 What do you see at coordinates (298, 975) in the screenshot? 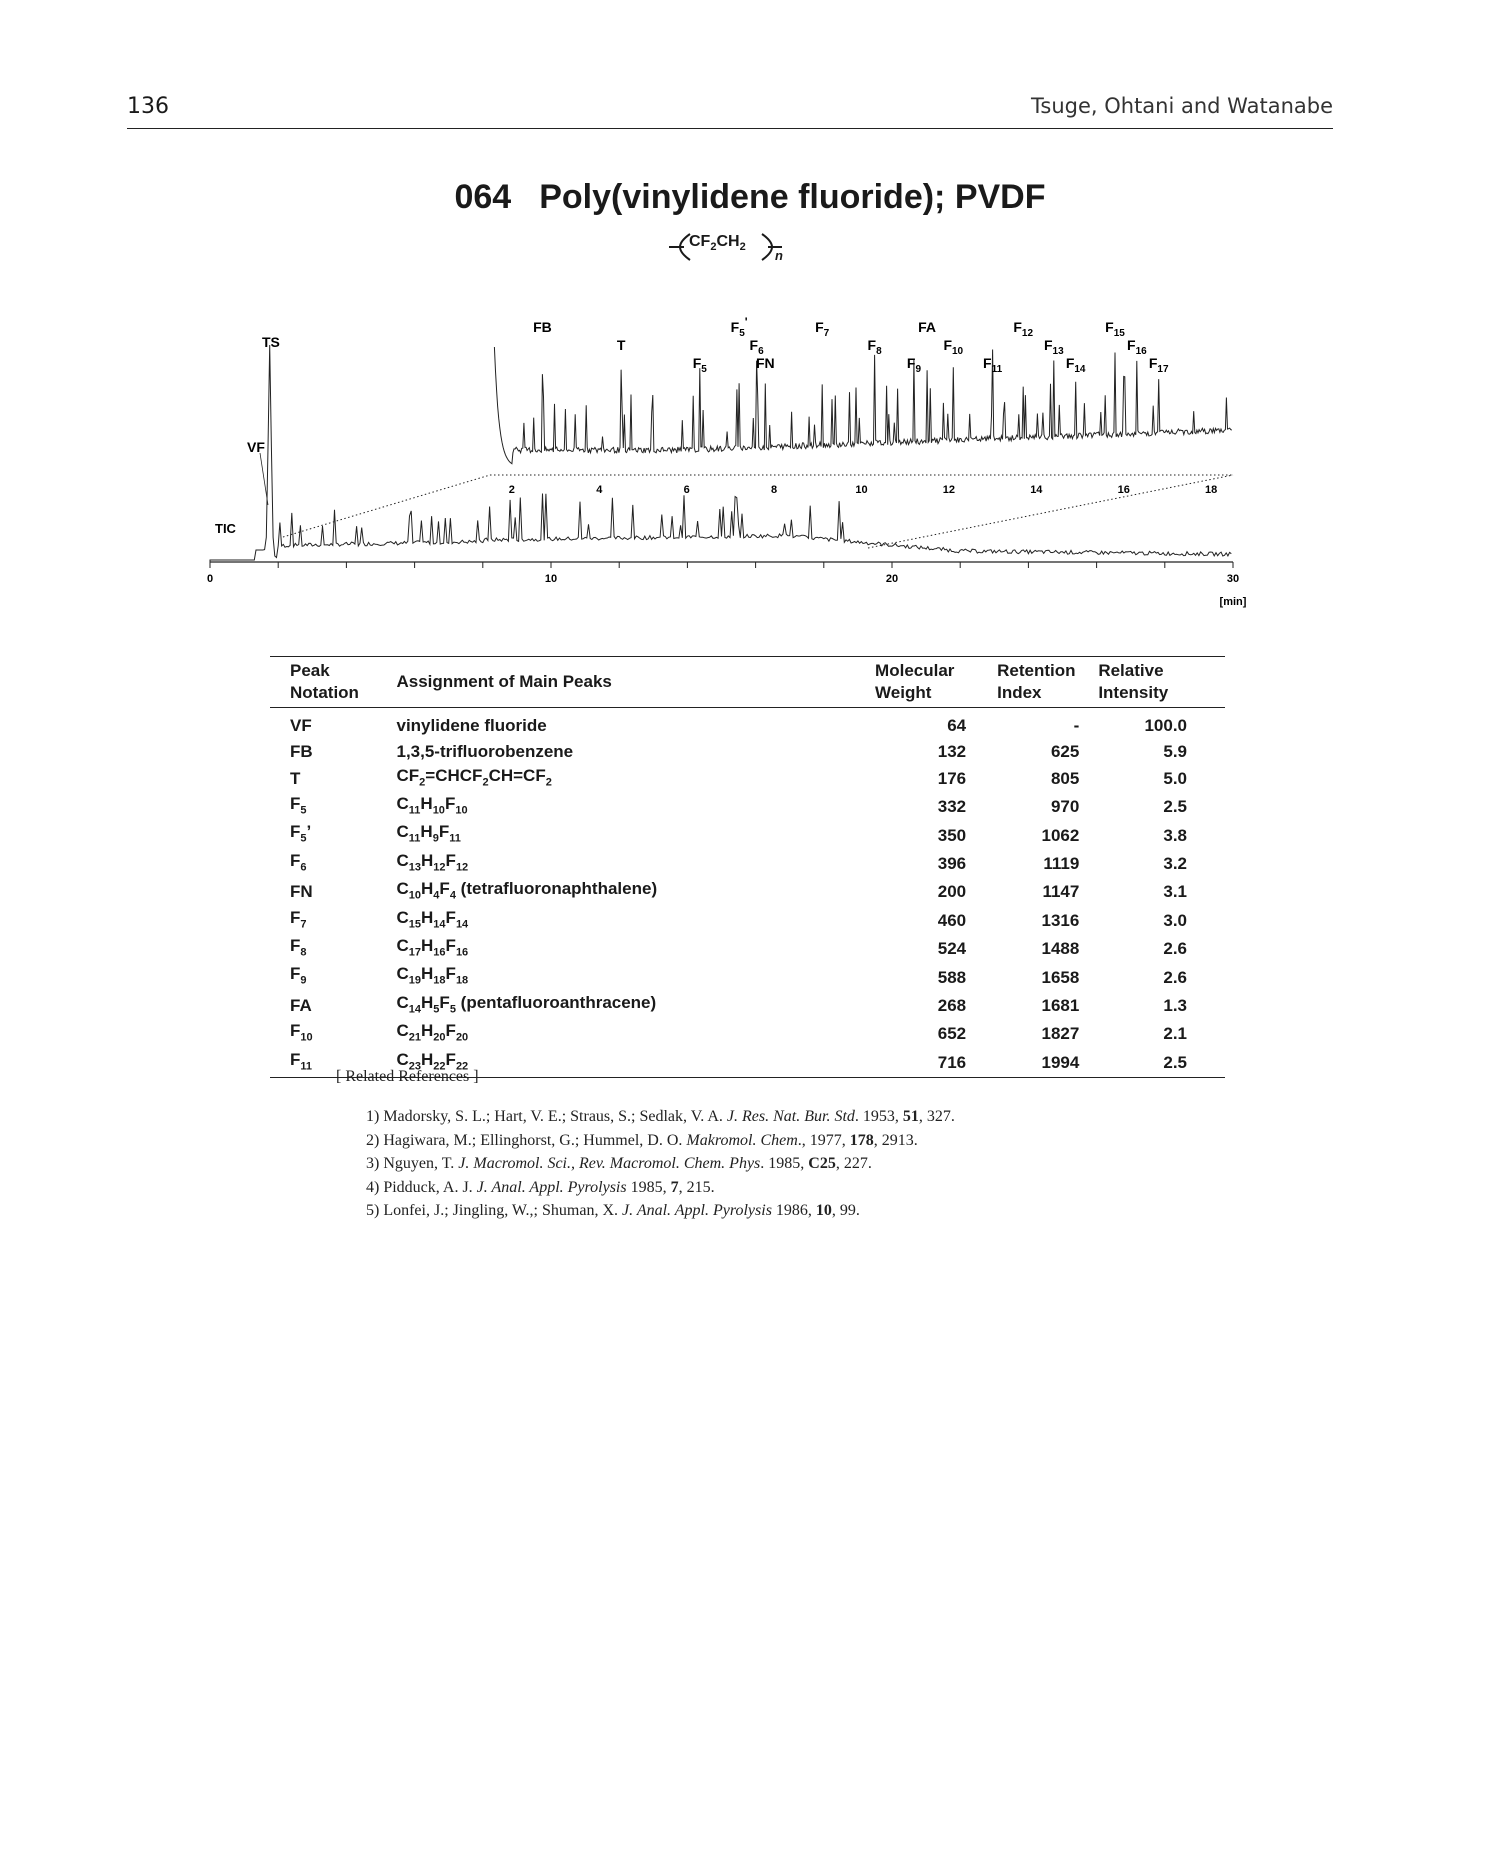
I see `peak-notation-cell: F9` at bounding box center [298, 975].